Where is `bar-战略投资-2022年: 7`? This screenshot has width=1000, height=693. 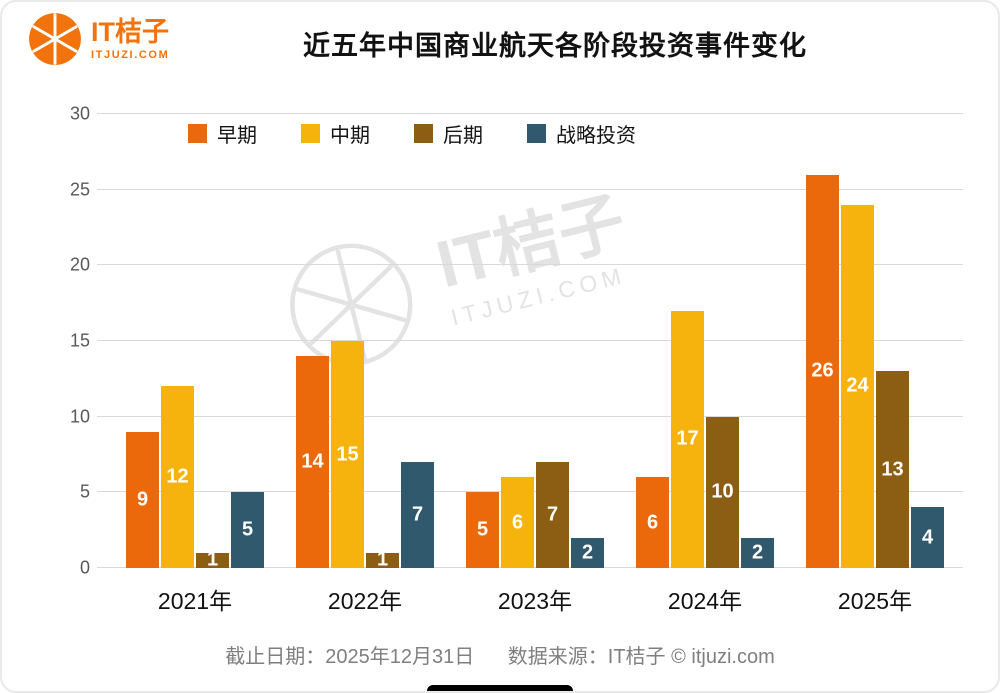 bar-战略投资-2022年: 7 is located at coordinates (417, 515).